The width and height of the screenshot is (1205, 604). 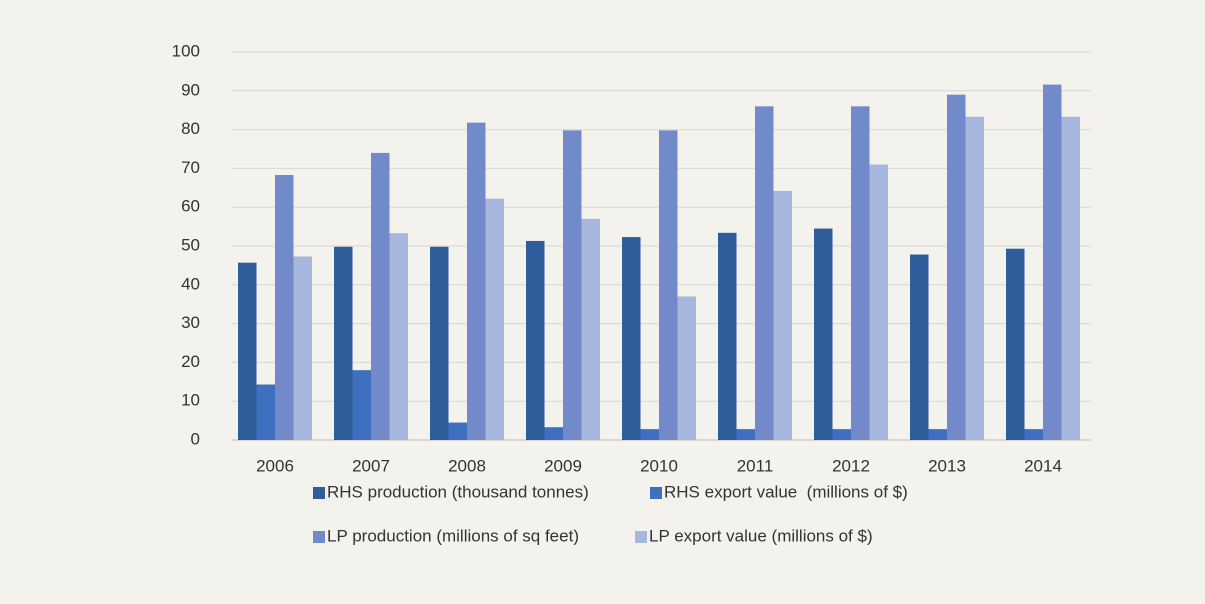 What do you see at coordinates (1043, 465) in the screenshot?
I see `x-tick-label: 2014` at bounding box center [1043, 465].